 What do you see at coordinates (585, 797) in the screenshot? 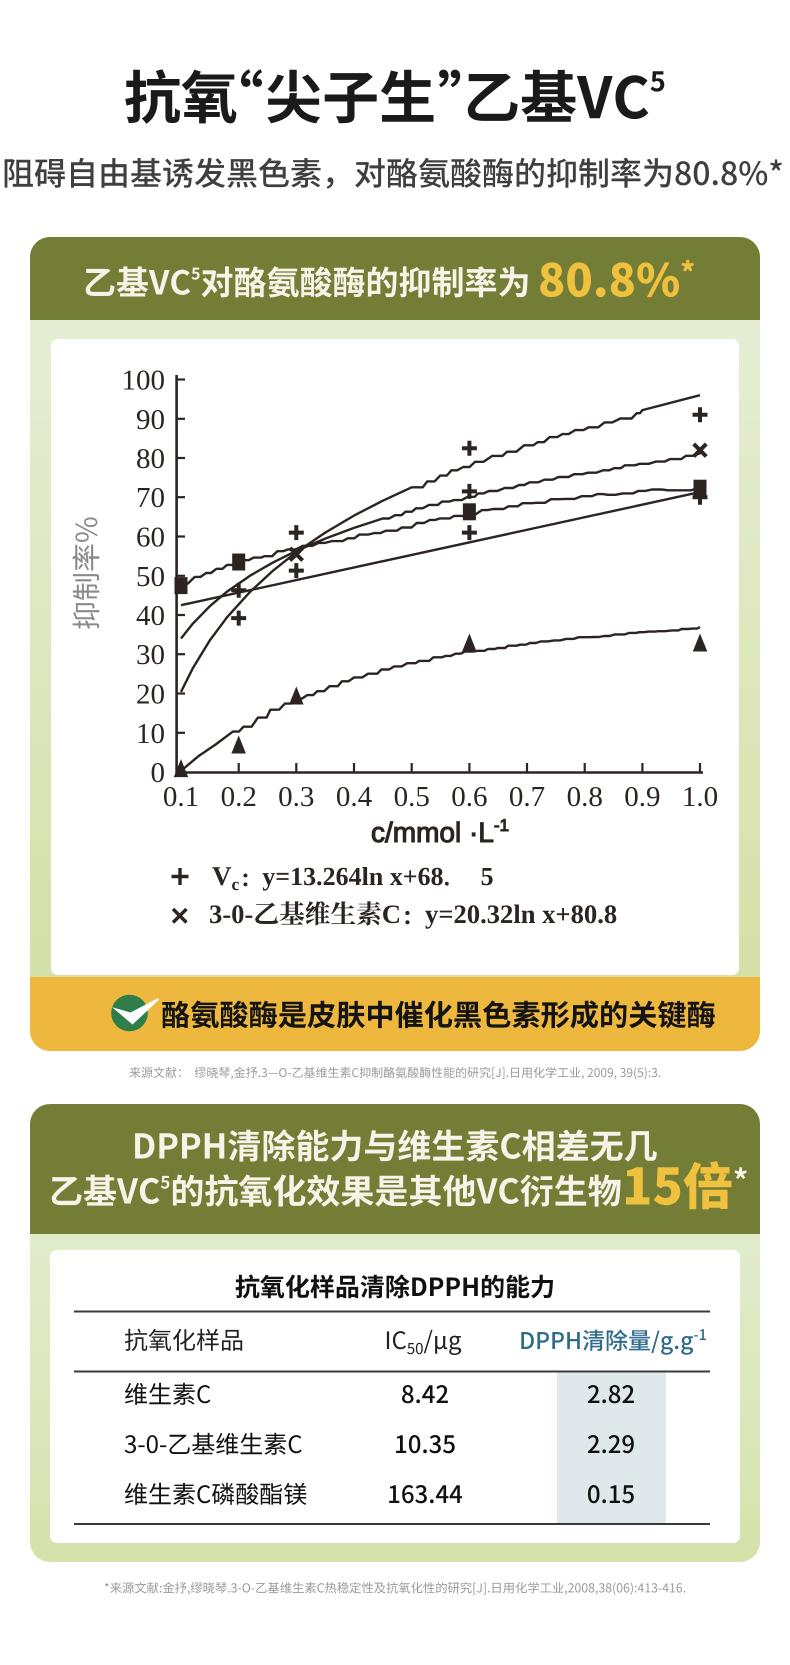
I see `svg-text: 0.8` at bounding box center [585, 797].